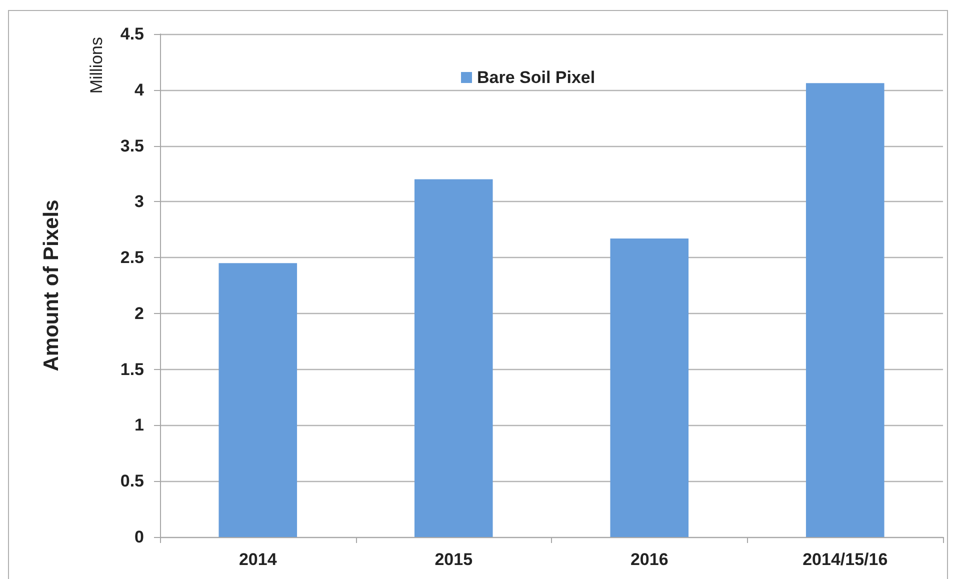 Image resolution: width=954 pixels, height=579 pixels. I want to click on x-tick-label: 2014/15/16, so click(845, 559).